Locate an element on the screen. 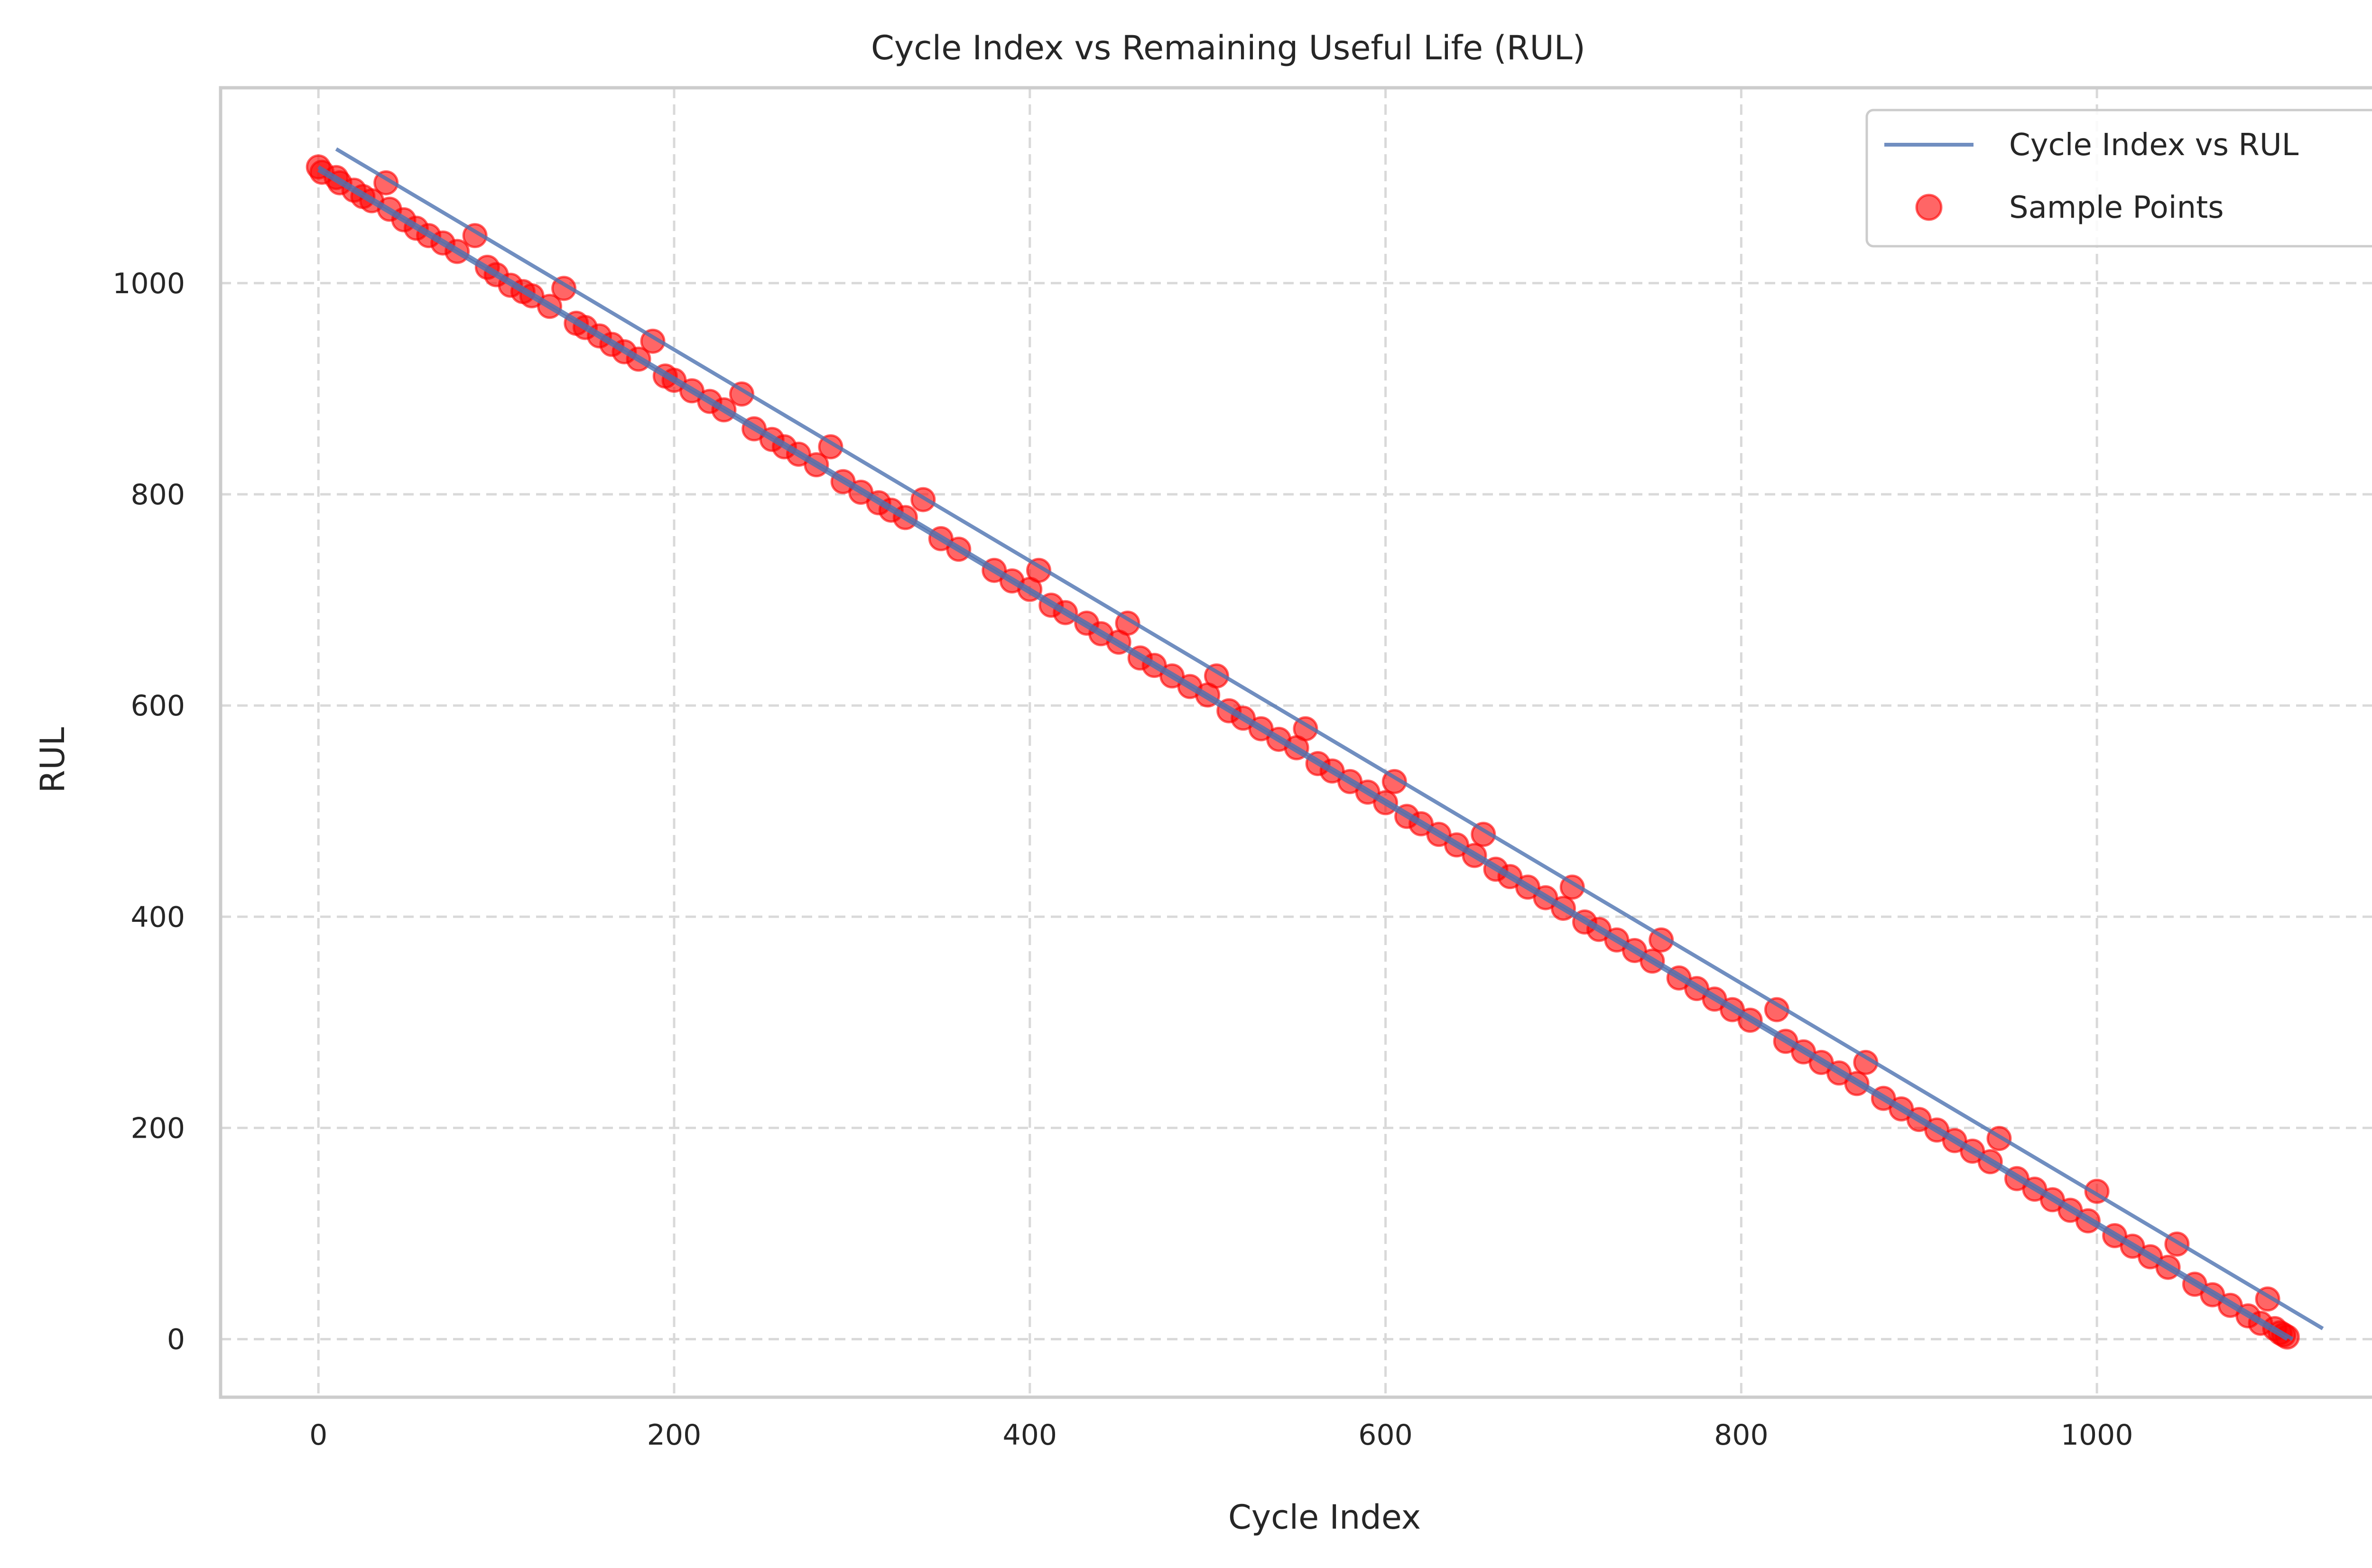 The height and width of the screenshot is (1568, 2372). y-tick-label: 200 is located at coordinates (157, 1128).